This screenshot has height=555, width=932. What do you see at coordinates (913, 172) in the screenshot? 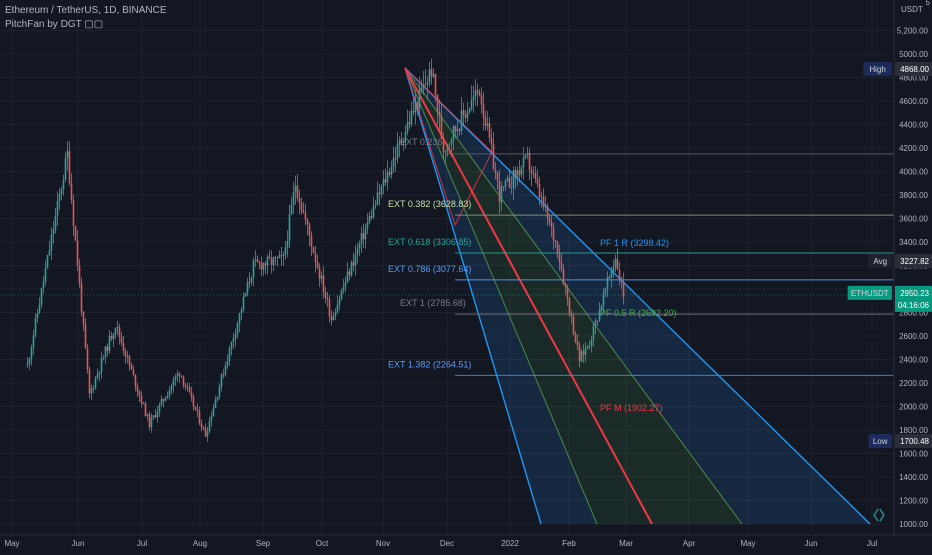
I see `price-tick-label: 4000.00` at bounding box center [913, 172].